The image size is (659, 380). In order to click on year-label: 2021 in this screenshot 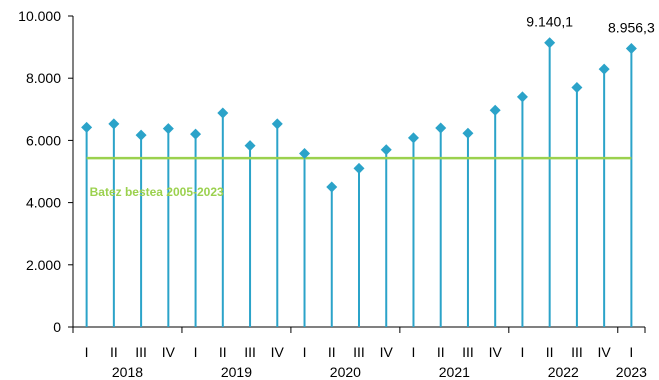, I will do `click(454, 372)`.